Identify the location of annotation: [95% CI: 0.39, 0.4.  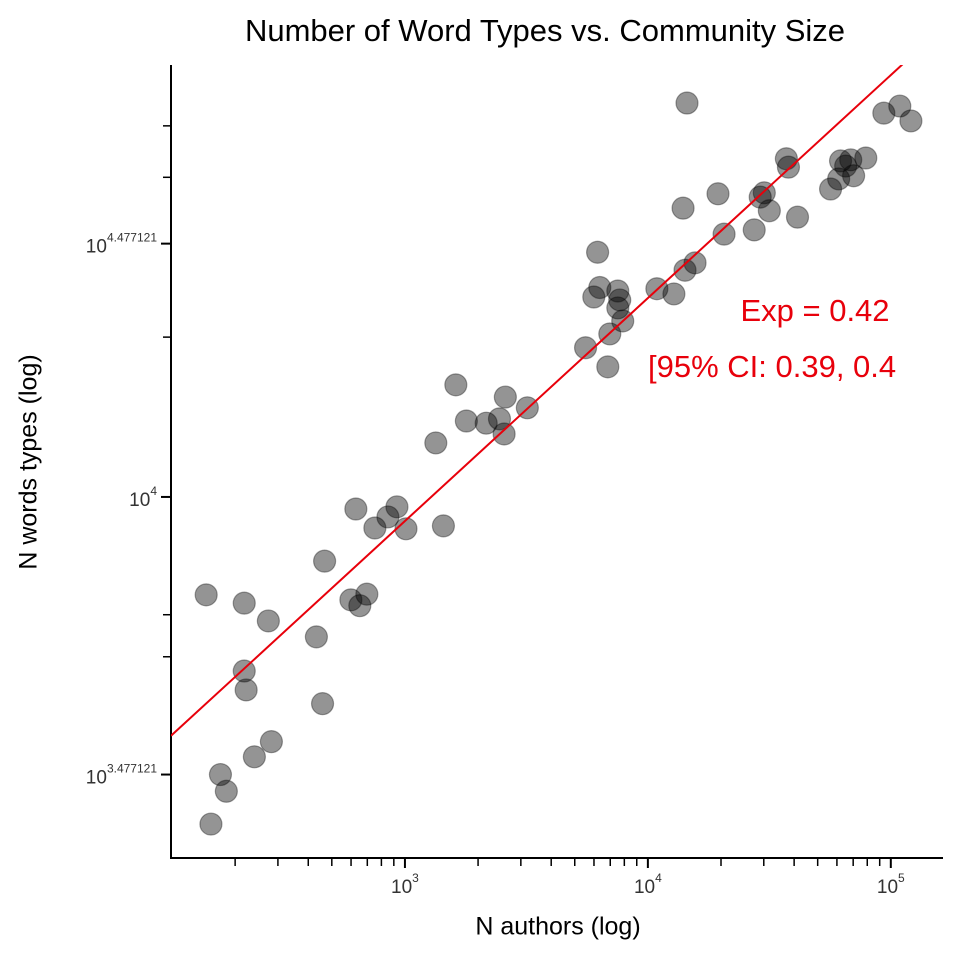
(772, 366).